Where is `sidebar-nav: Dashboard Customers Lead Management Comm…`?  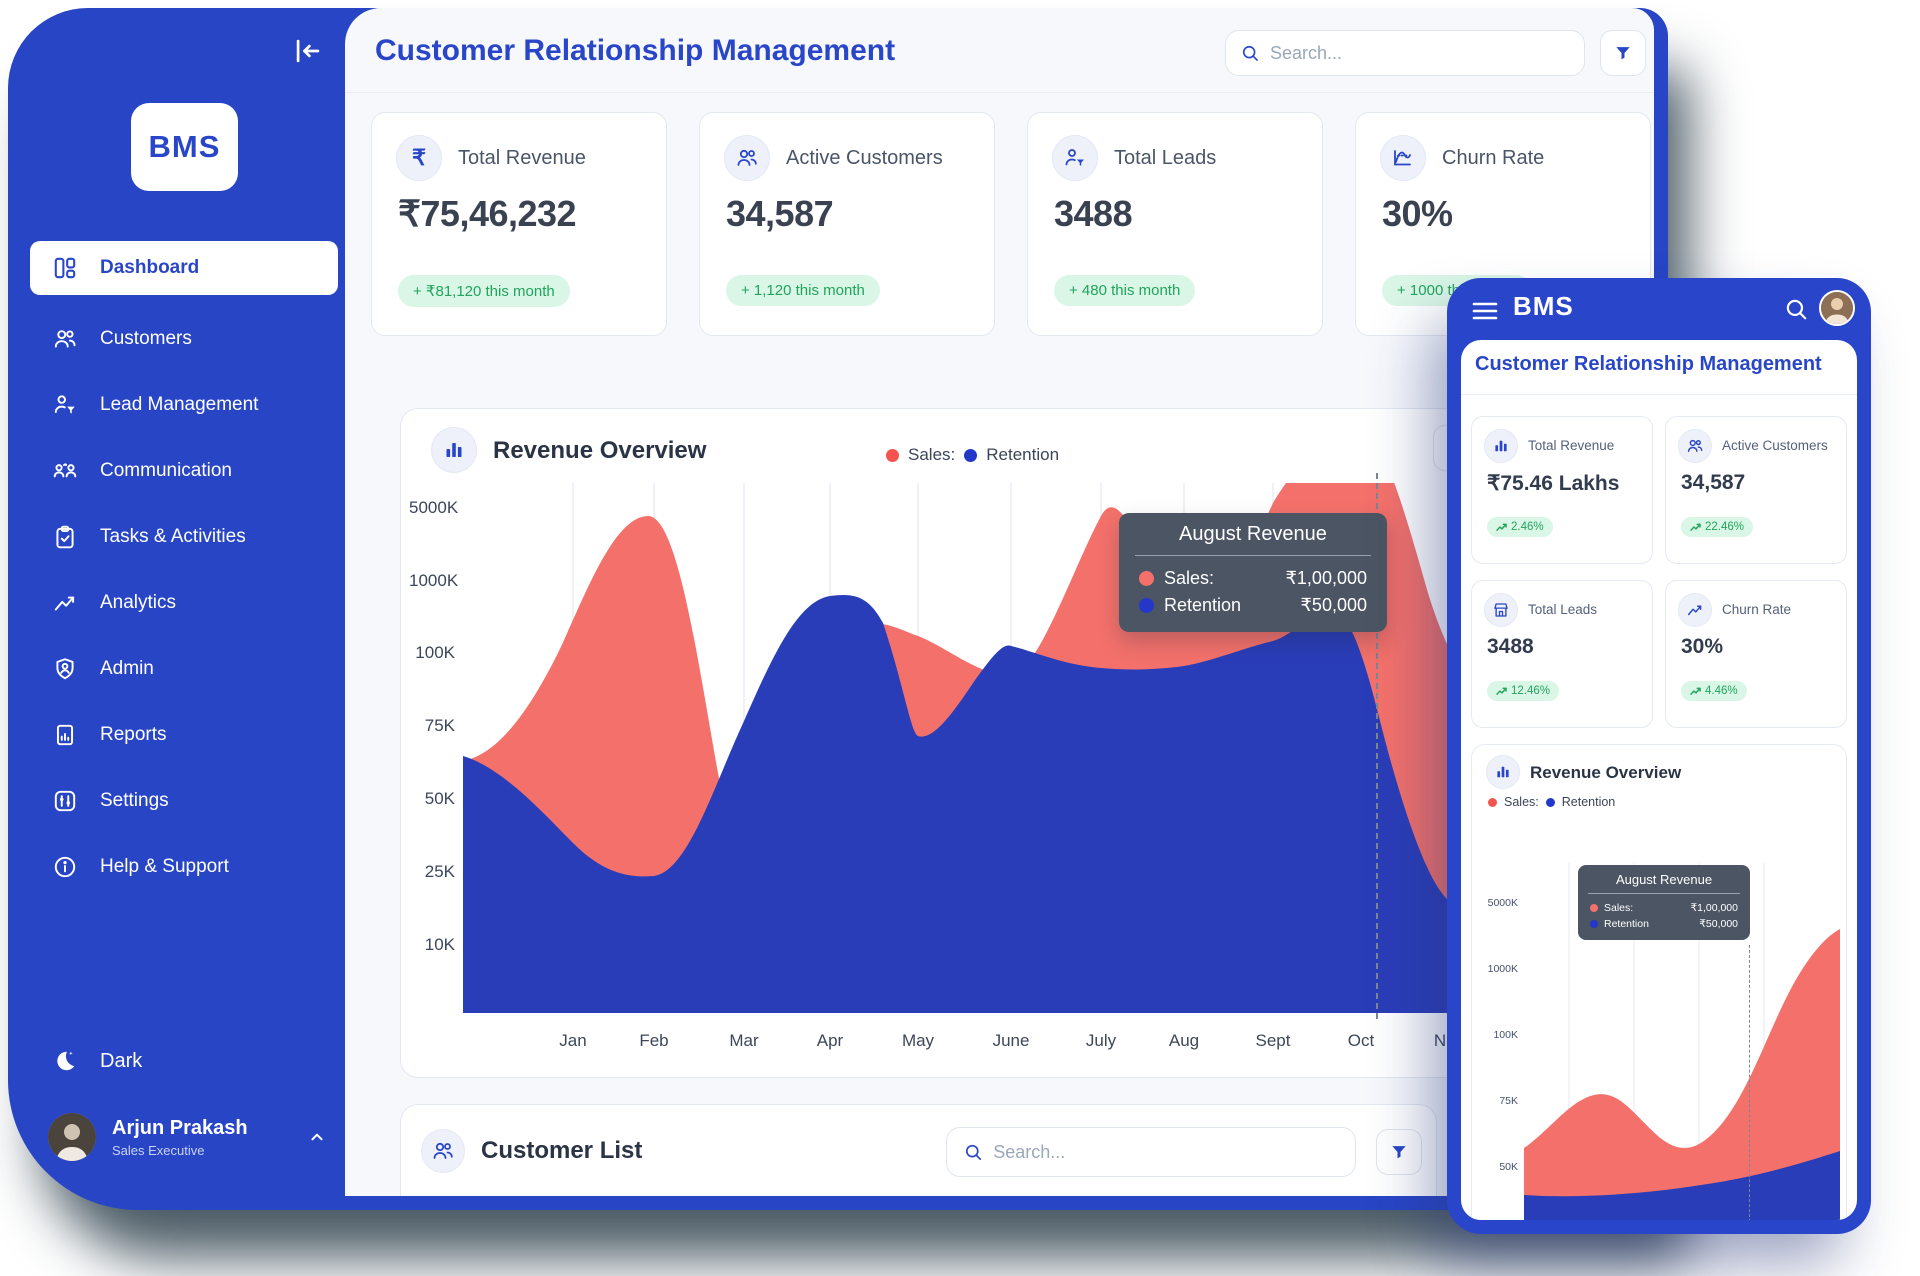
sidebar-nav: Dashboard Customers Lead Management Comm… is located at coordinates (180, 591).